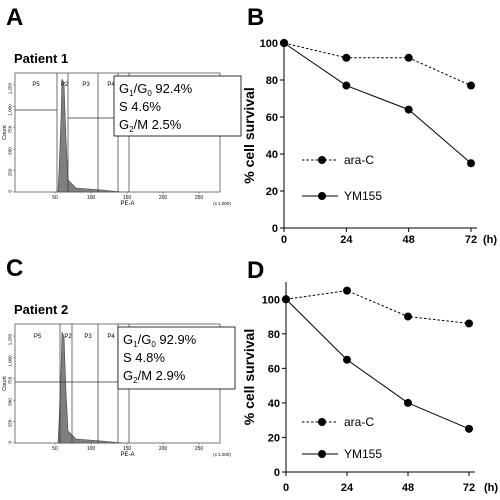  What do you see at coordinates (154, 376) in the screenshot?
I see `stats-line: G2/M 2.9%` at bounding box center [154, 376].